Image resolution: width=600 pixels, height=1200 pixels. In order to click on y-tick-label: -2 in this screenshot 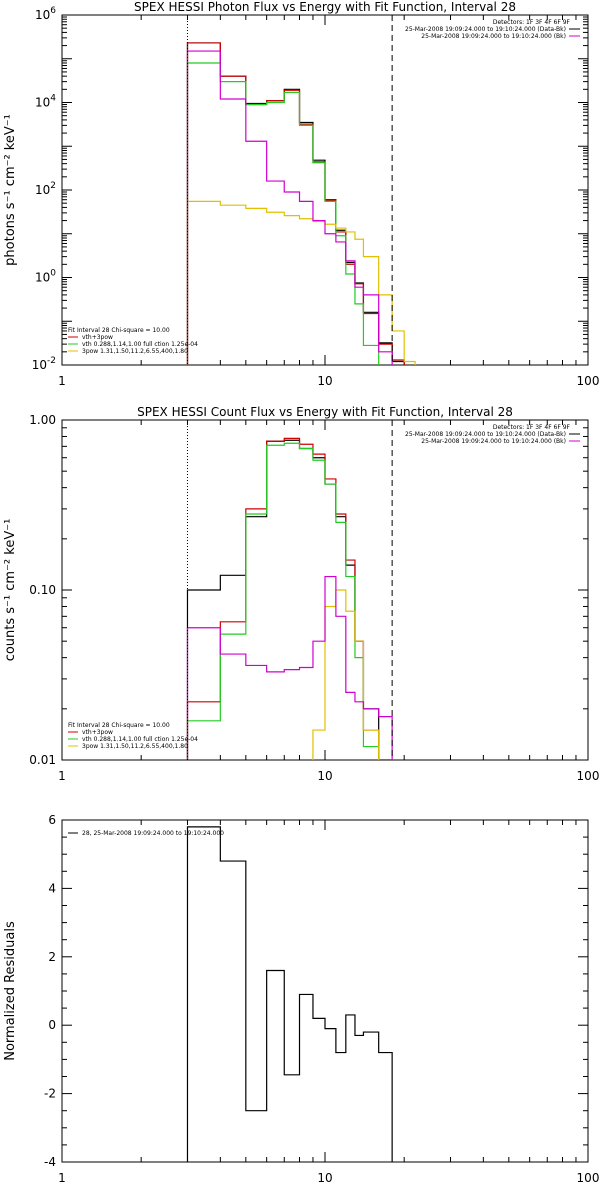, I will do `click(50, 1094)`.